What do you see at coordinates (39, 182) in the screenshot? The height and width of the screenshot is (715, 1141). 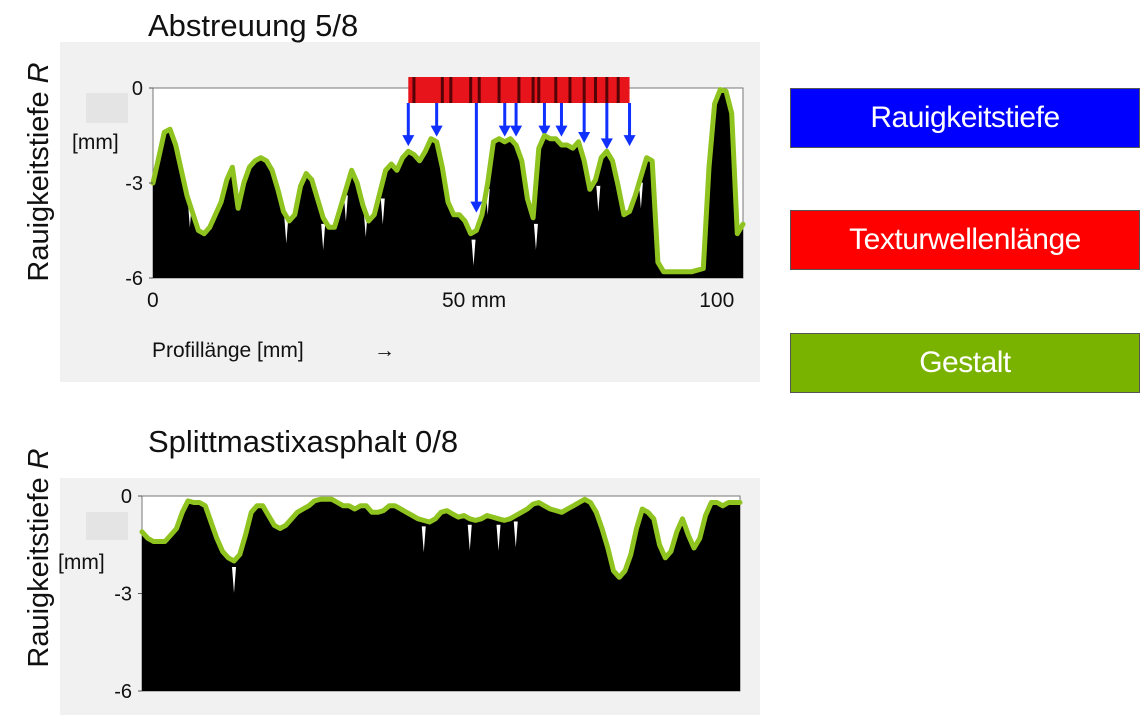 I see `top-y-axis-label-text: Rauigkeitstiefe` at bounding box center [39, 182].